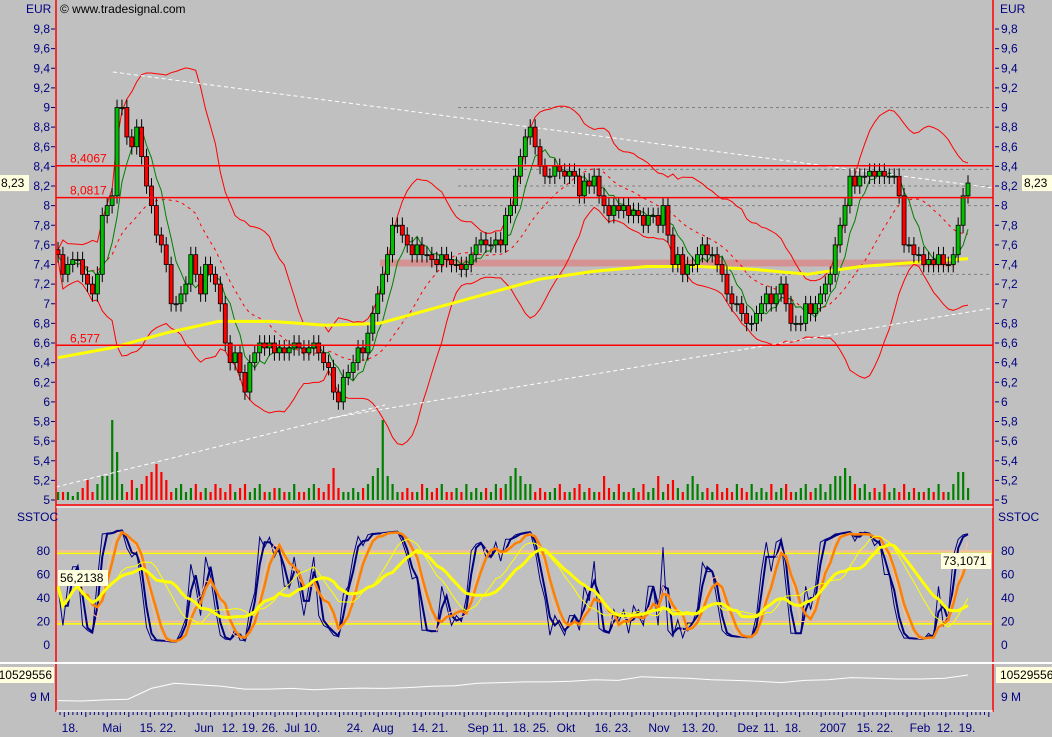 Image resolution: width=1052 pixels, height=737 pixels. Describe the element at coordinates (111, 728) in the screenshot. I see `date-tick-label: Mai` at that location.